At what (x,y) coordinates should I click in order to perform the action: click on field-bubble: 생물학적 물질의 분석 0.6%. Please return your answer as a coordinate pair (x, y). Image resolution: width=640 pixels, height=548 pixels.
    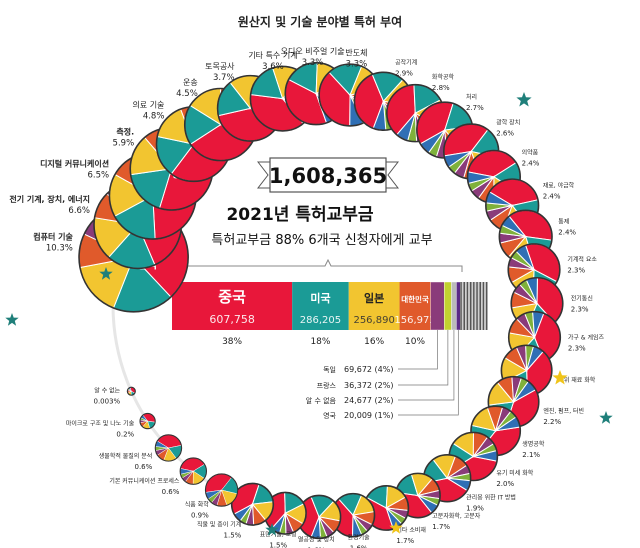
    Looking at the image, I should click on (141, 452).